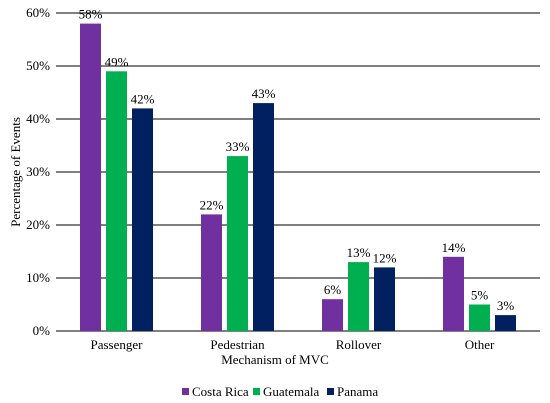 The height and width of the screenshot is (403, 550). Describe the element at coordinates (38, 118) in the screenshot. I see `y-tick-label: 40%` at that location.